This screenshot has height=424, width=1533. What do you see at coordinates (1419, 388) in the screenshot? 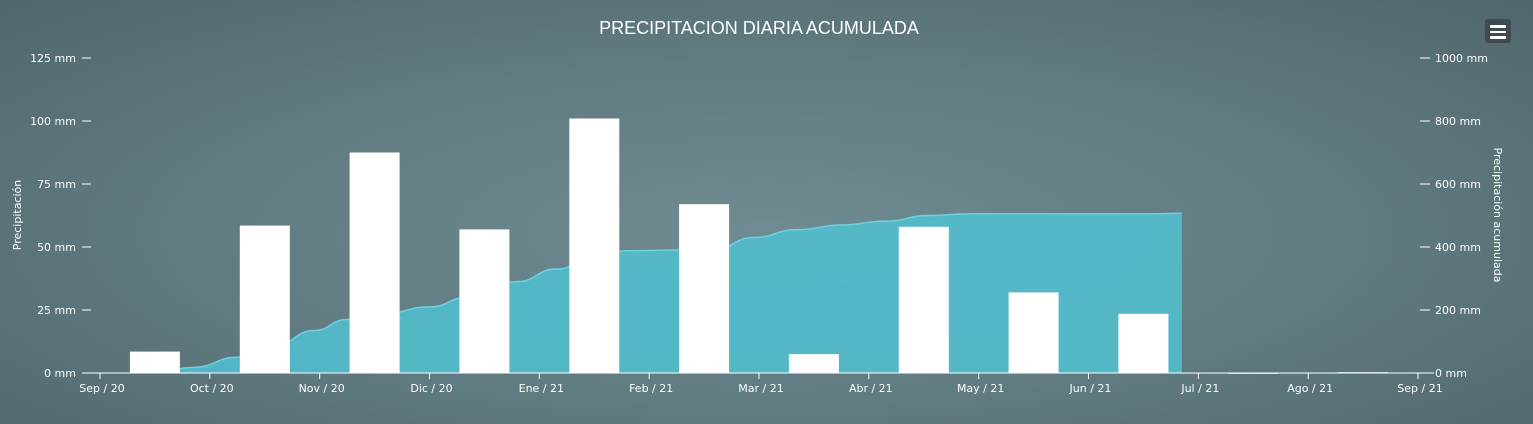
I see `x-axis-tick-label: Sep / 21` at bounding box center [1419, 388].